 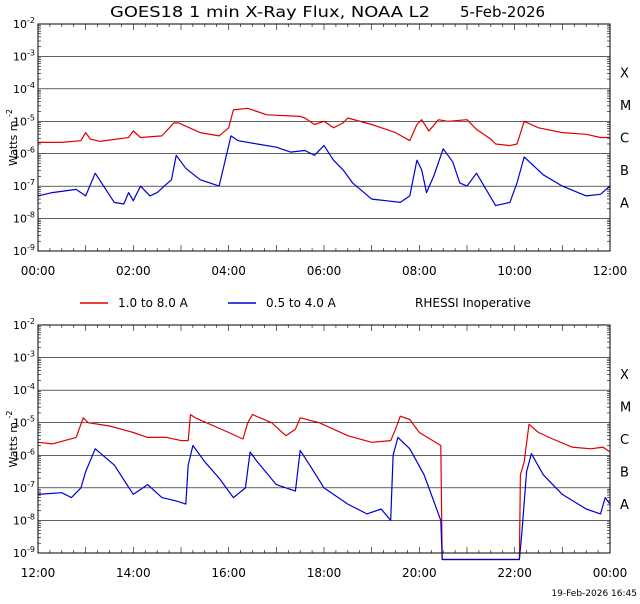 I want to click on x-tick-label: 18:00, so click(x=324, y=573).